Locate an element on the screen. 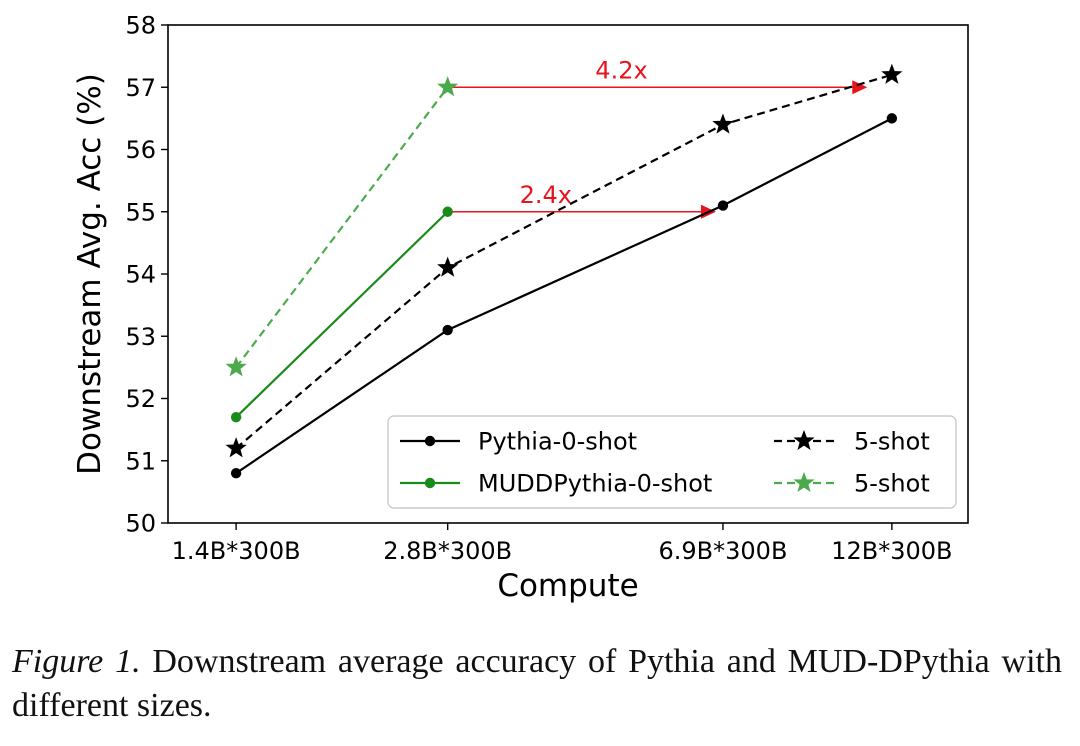 The image size is (1080, 746). x-tick-label: 1.4B*300B is located at coordinates (236, 551).